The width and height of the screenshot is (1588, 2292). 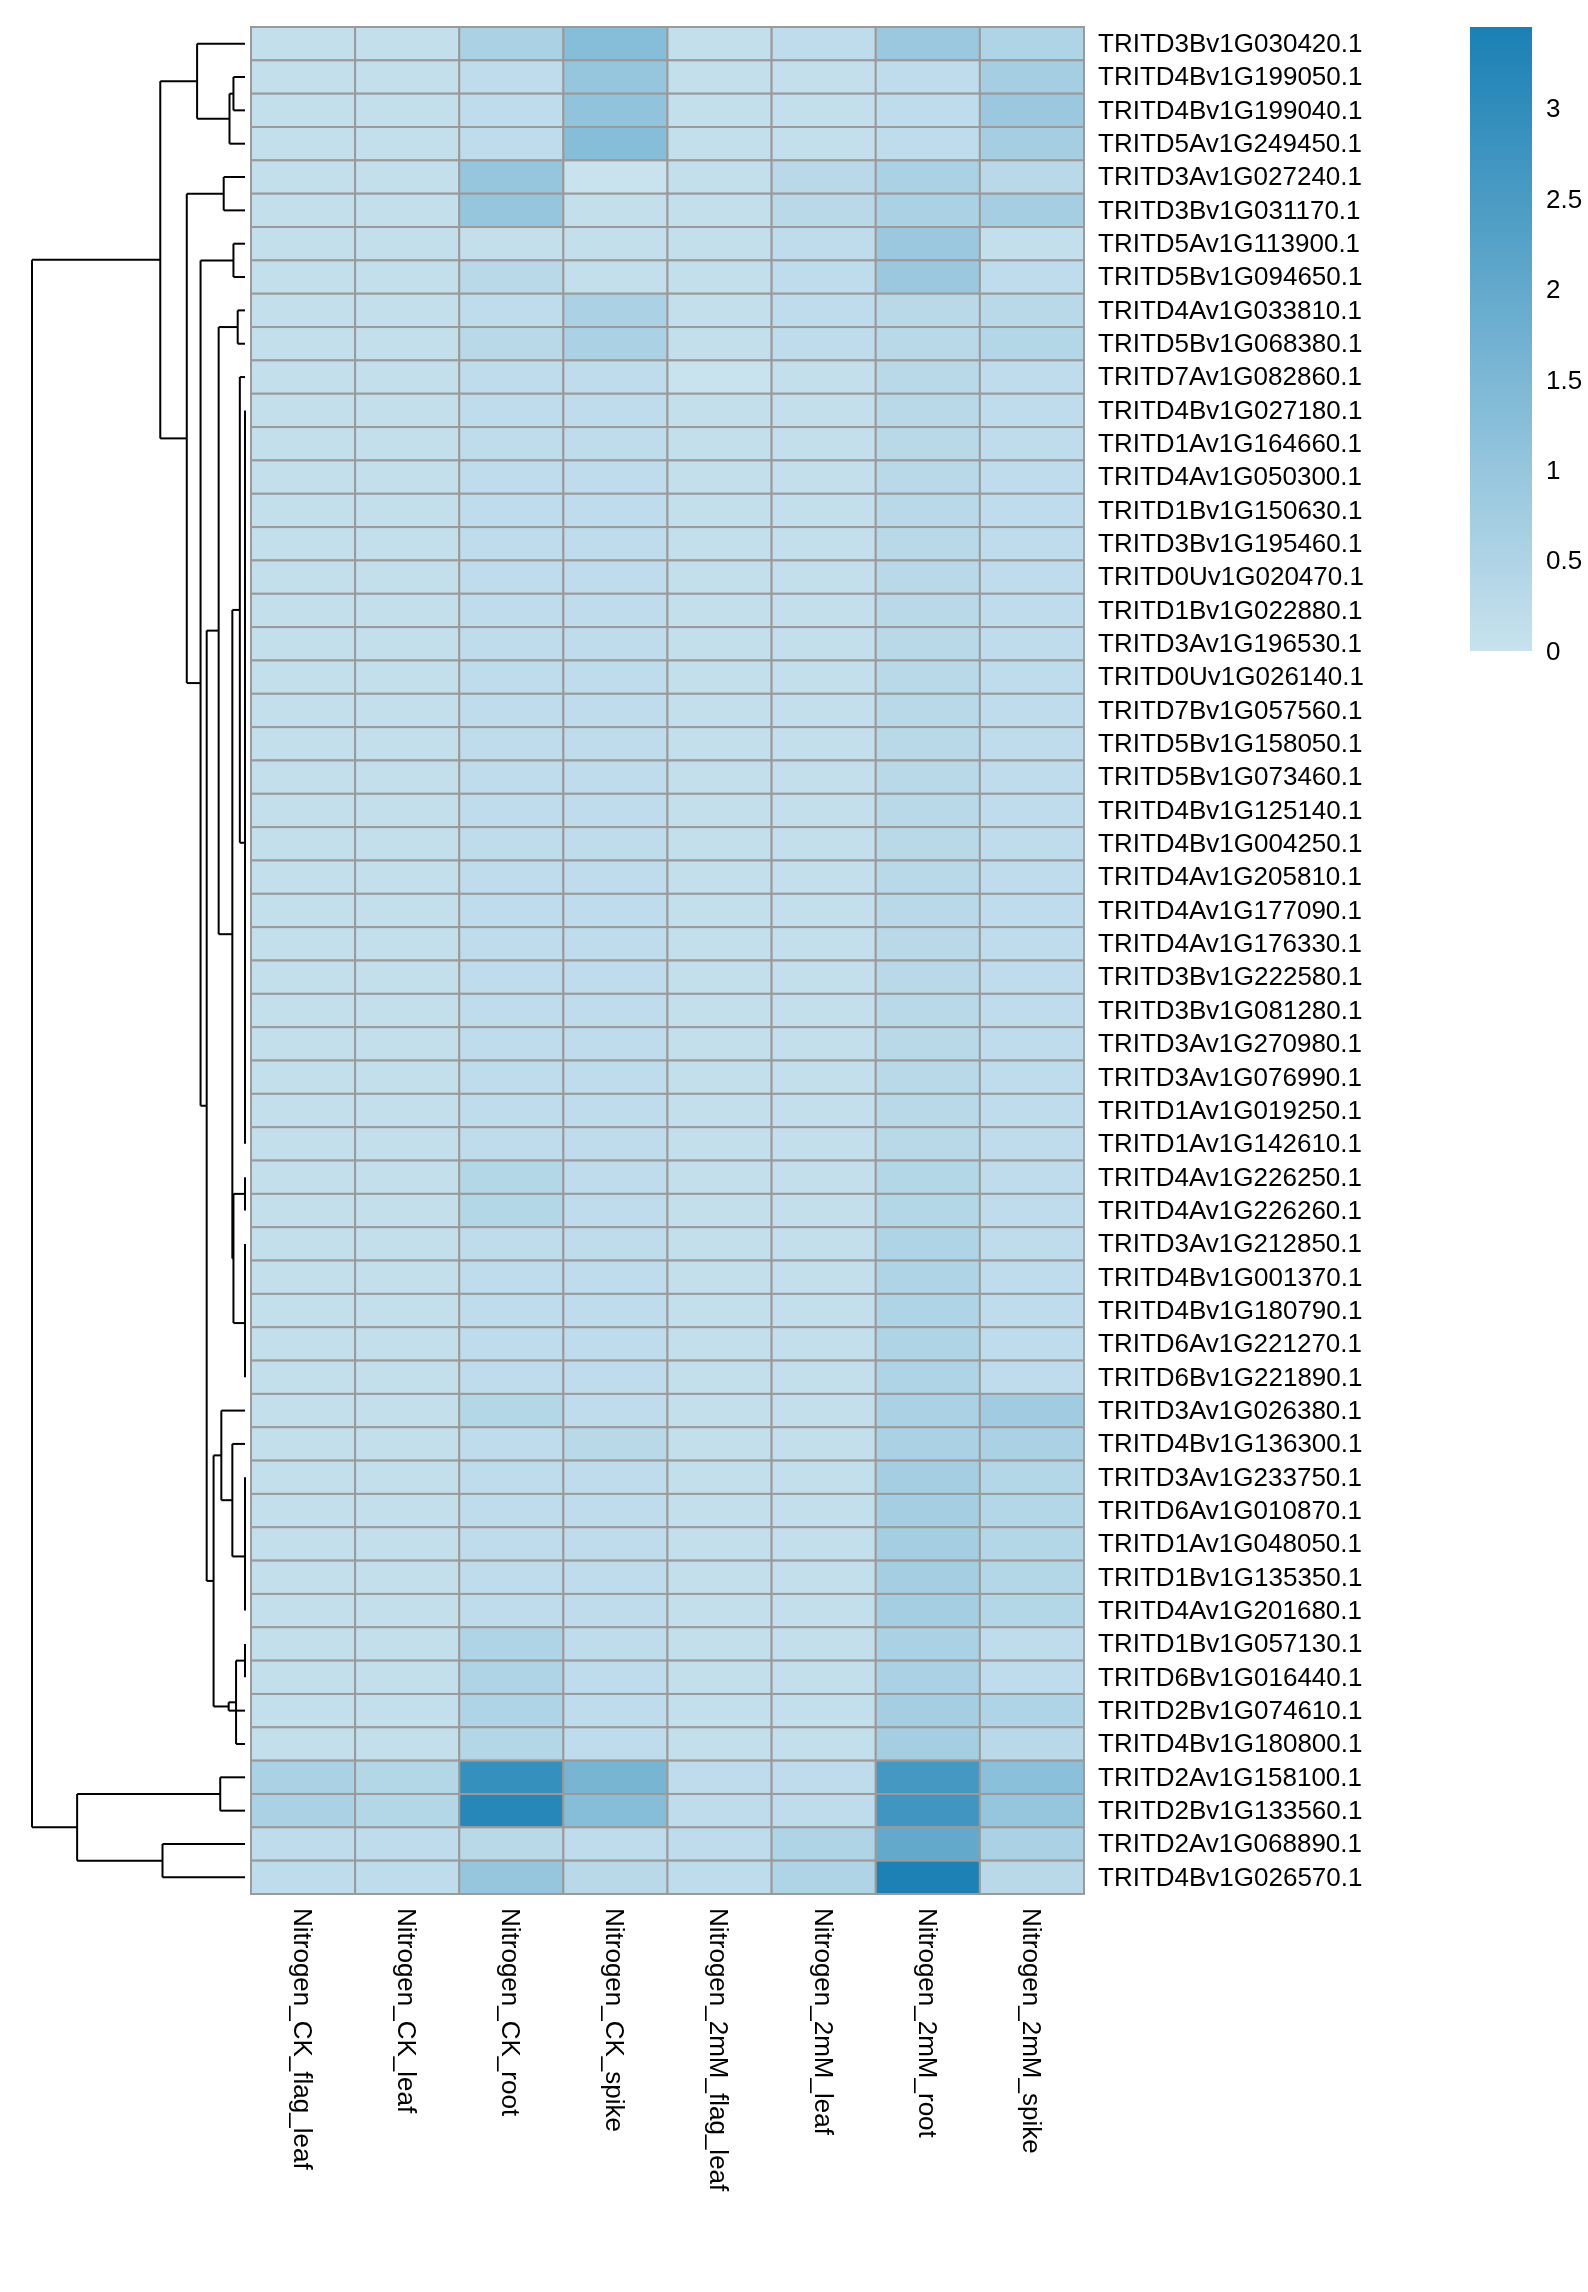 What do you see at coordinates (1553, 650) in the screenshot?
I see `color-bar-label: 0` at bounding box center [1553, 650].